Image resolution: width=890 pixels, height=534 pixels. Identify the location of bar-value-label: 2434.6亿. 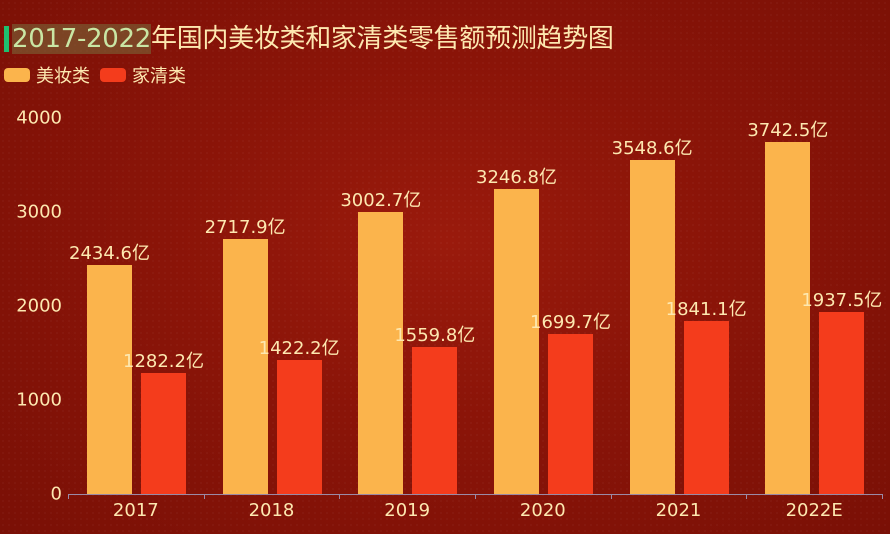
(109, 254).